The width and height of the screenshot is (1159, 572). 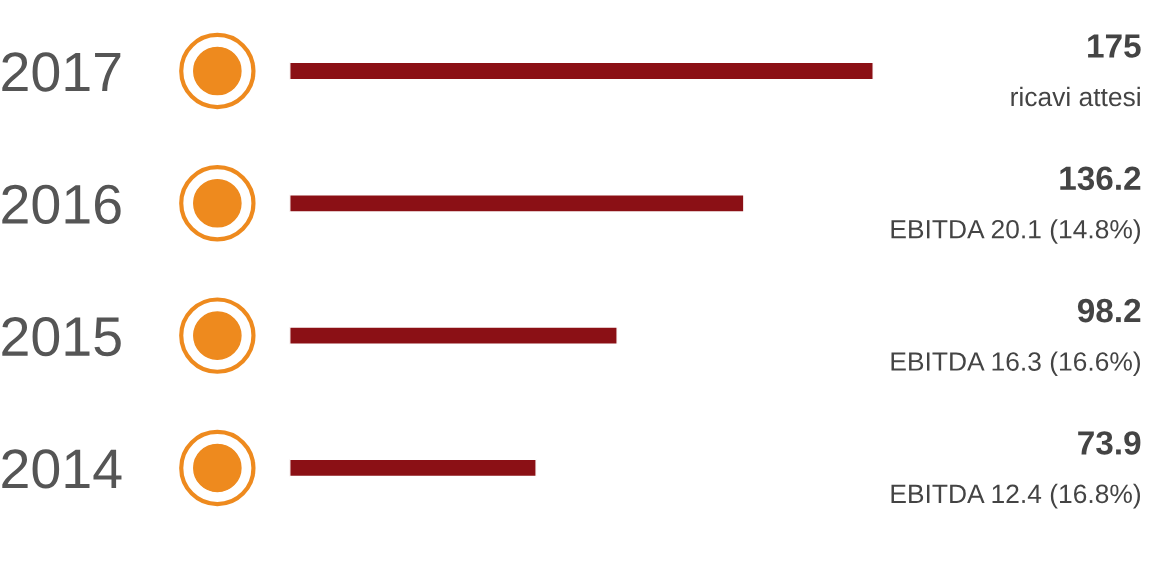 What do you see at coordinates (1015, 364) in the screenshot?
I see `text: EBITDA 16.3 (16.6%)` at bounding box center [1015, 364].